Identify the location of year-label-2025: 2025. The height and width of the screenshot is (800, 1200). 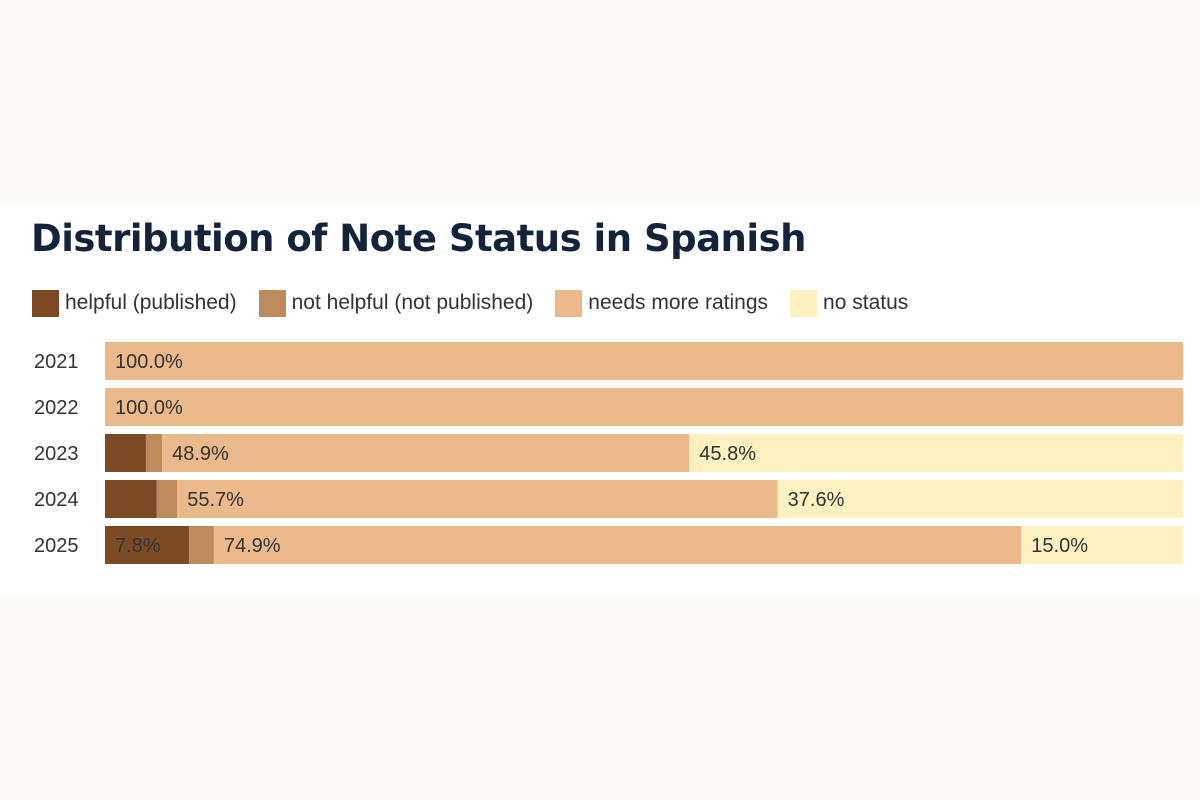
(56, 546).